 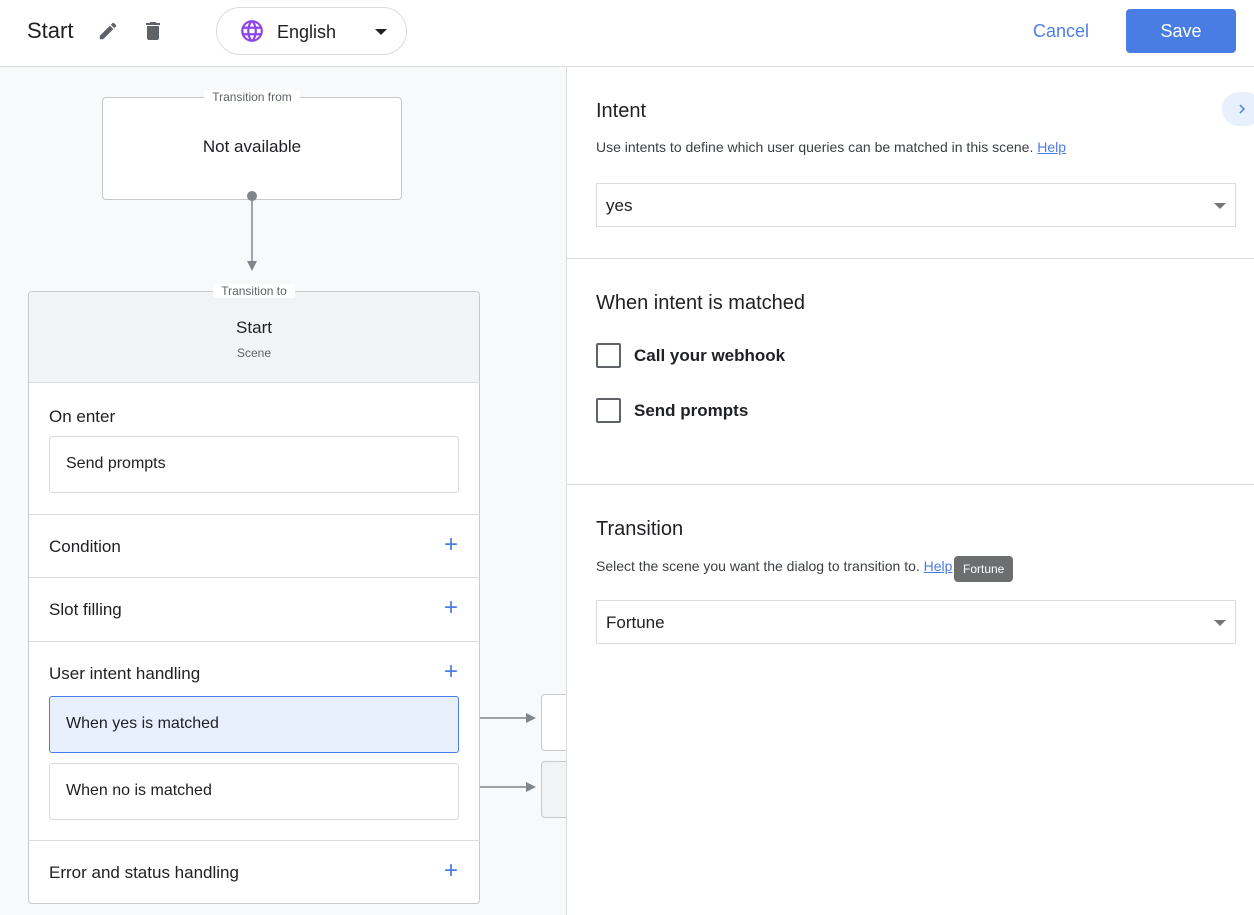 I want to click on add-intent-icon: +, so click(x=450, y=671).